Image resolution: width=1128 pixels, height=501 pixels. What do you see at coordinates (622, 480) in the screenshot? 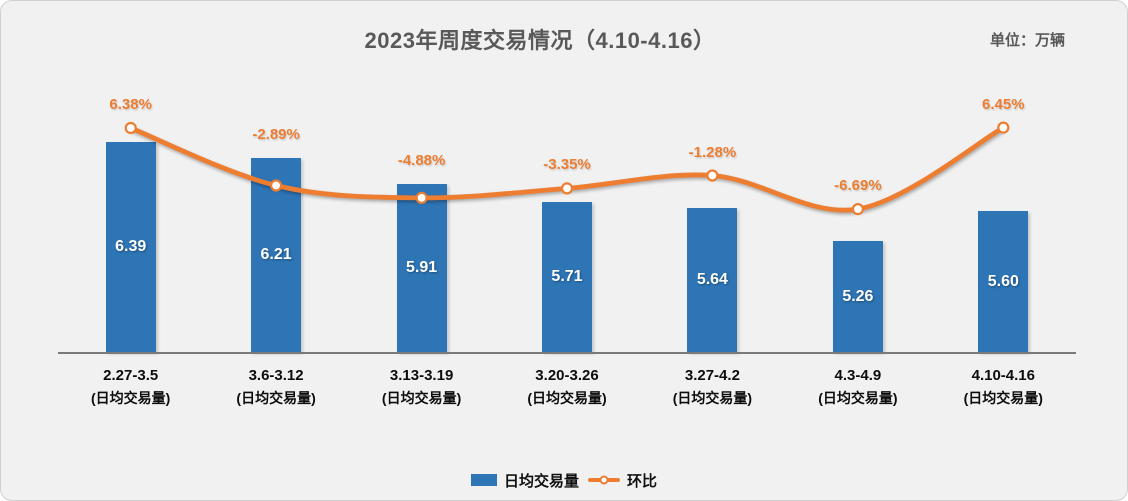
I see `legend-item-line: 环比` at bounding box center [622, 480].